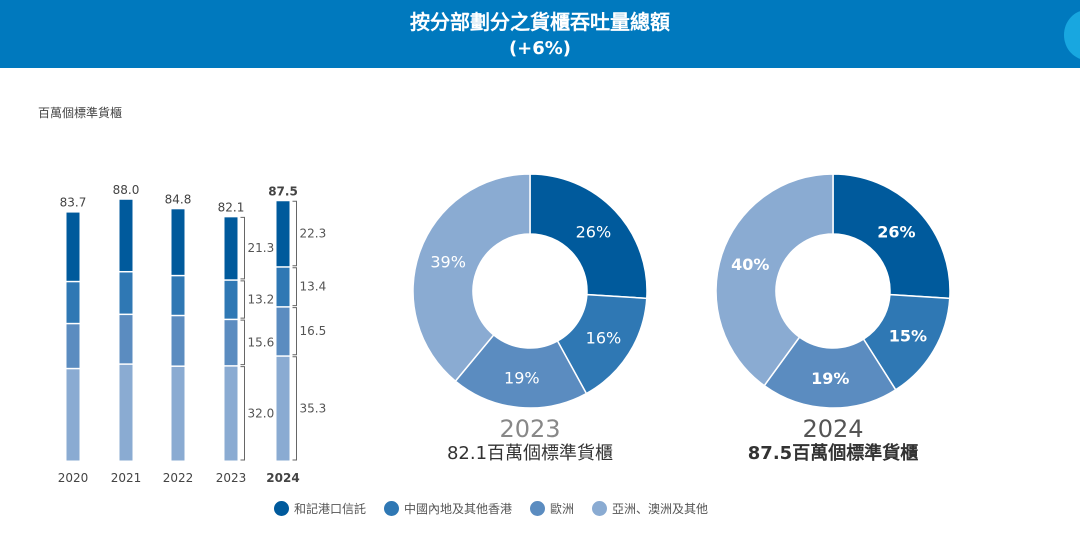  I want to click on header-banner: 按分部劃分之貨櫃吞吐量總額 (+6%), so click(540, 34).